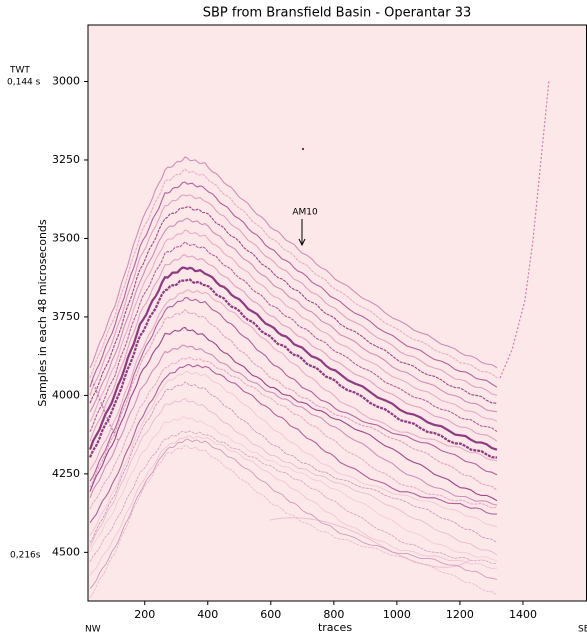 The height and width of the screenshot is (635, 587). I want to click on x-tick-label: 1200, so click(460, 614).